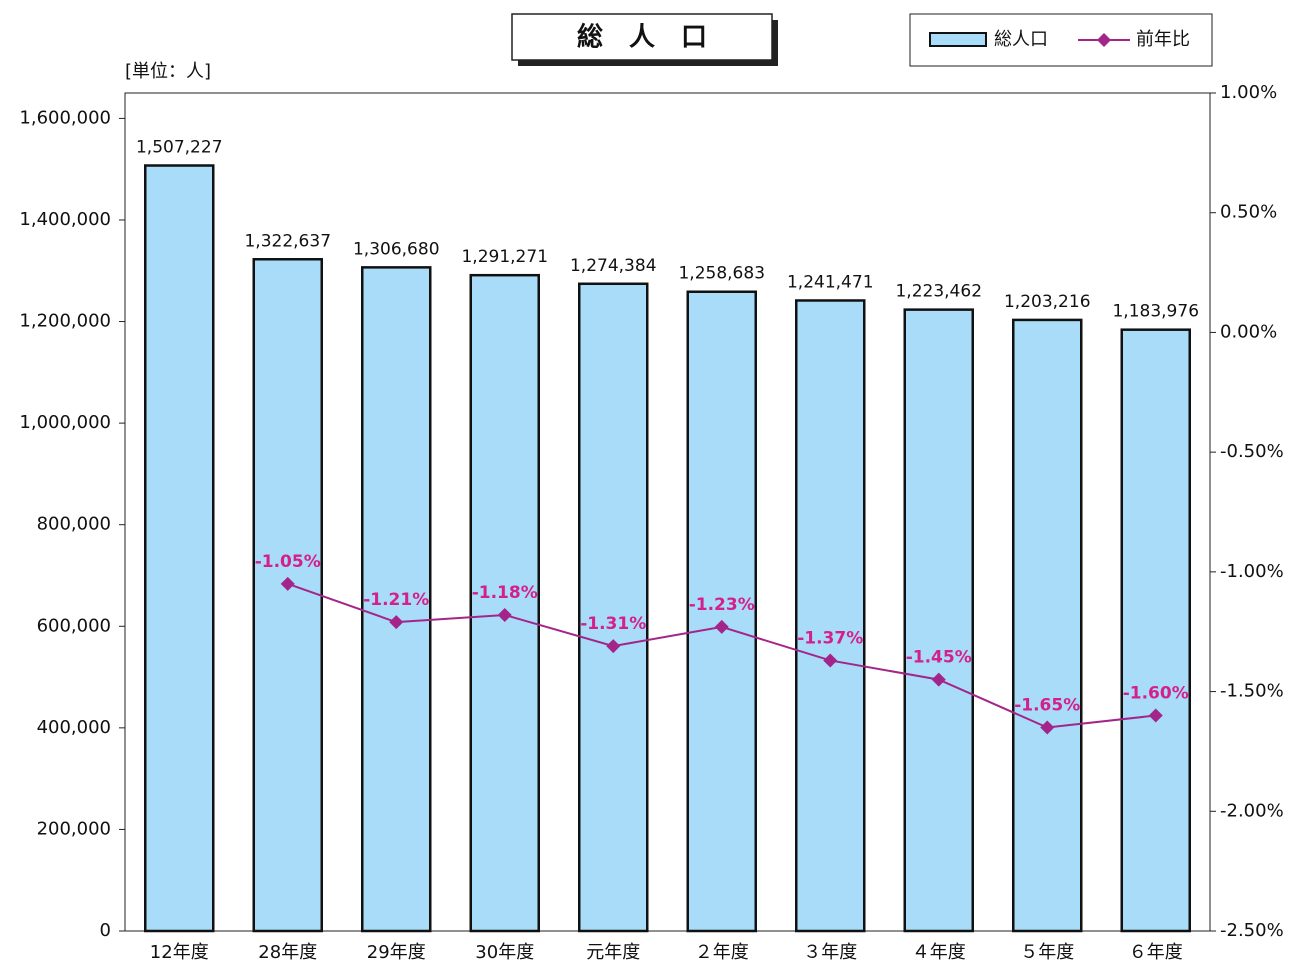  What do you see at coordinates (65, 117) in the screenshot?
I see `y-tick-label: 1,600,000` at bounding box center [65, 117].